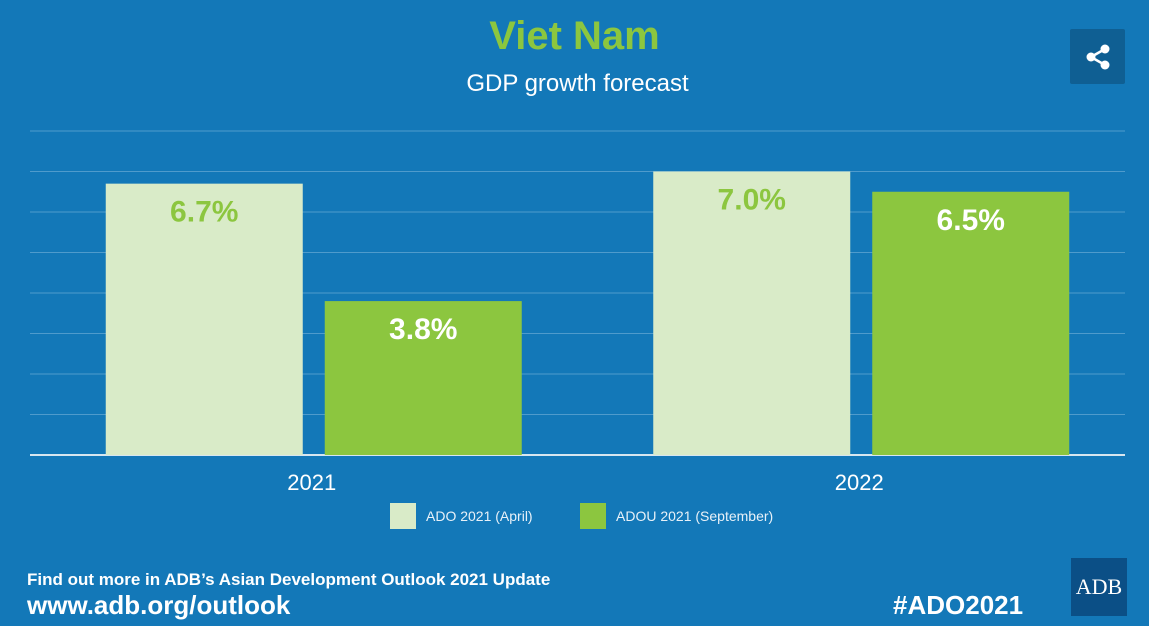 This screenshot has height=626, width=1149. I want to click on data-label-2022-1: 6.5%, so click(971, 220).